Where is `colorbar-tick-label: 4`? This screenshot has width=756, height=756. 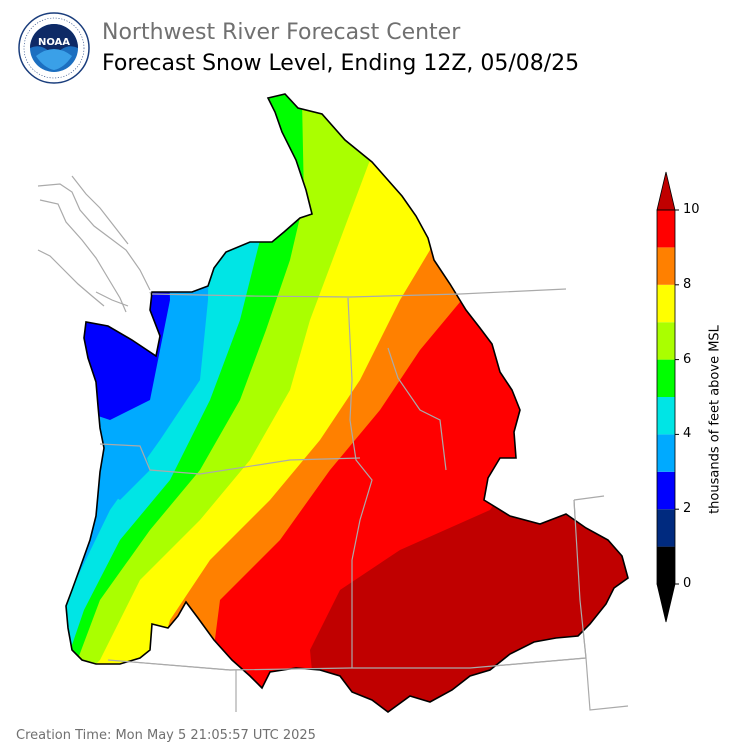
colorbar-tick-label: 4 is located at coordinates (687, 434).